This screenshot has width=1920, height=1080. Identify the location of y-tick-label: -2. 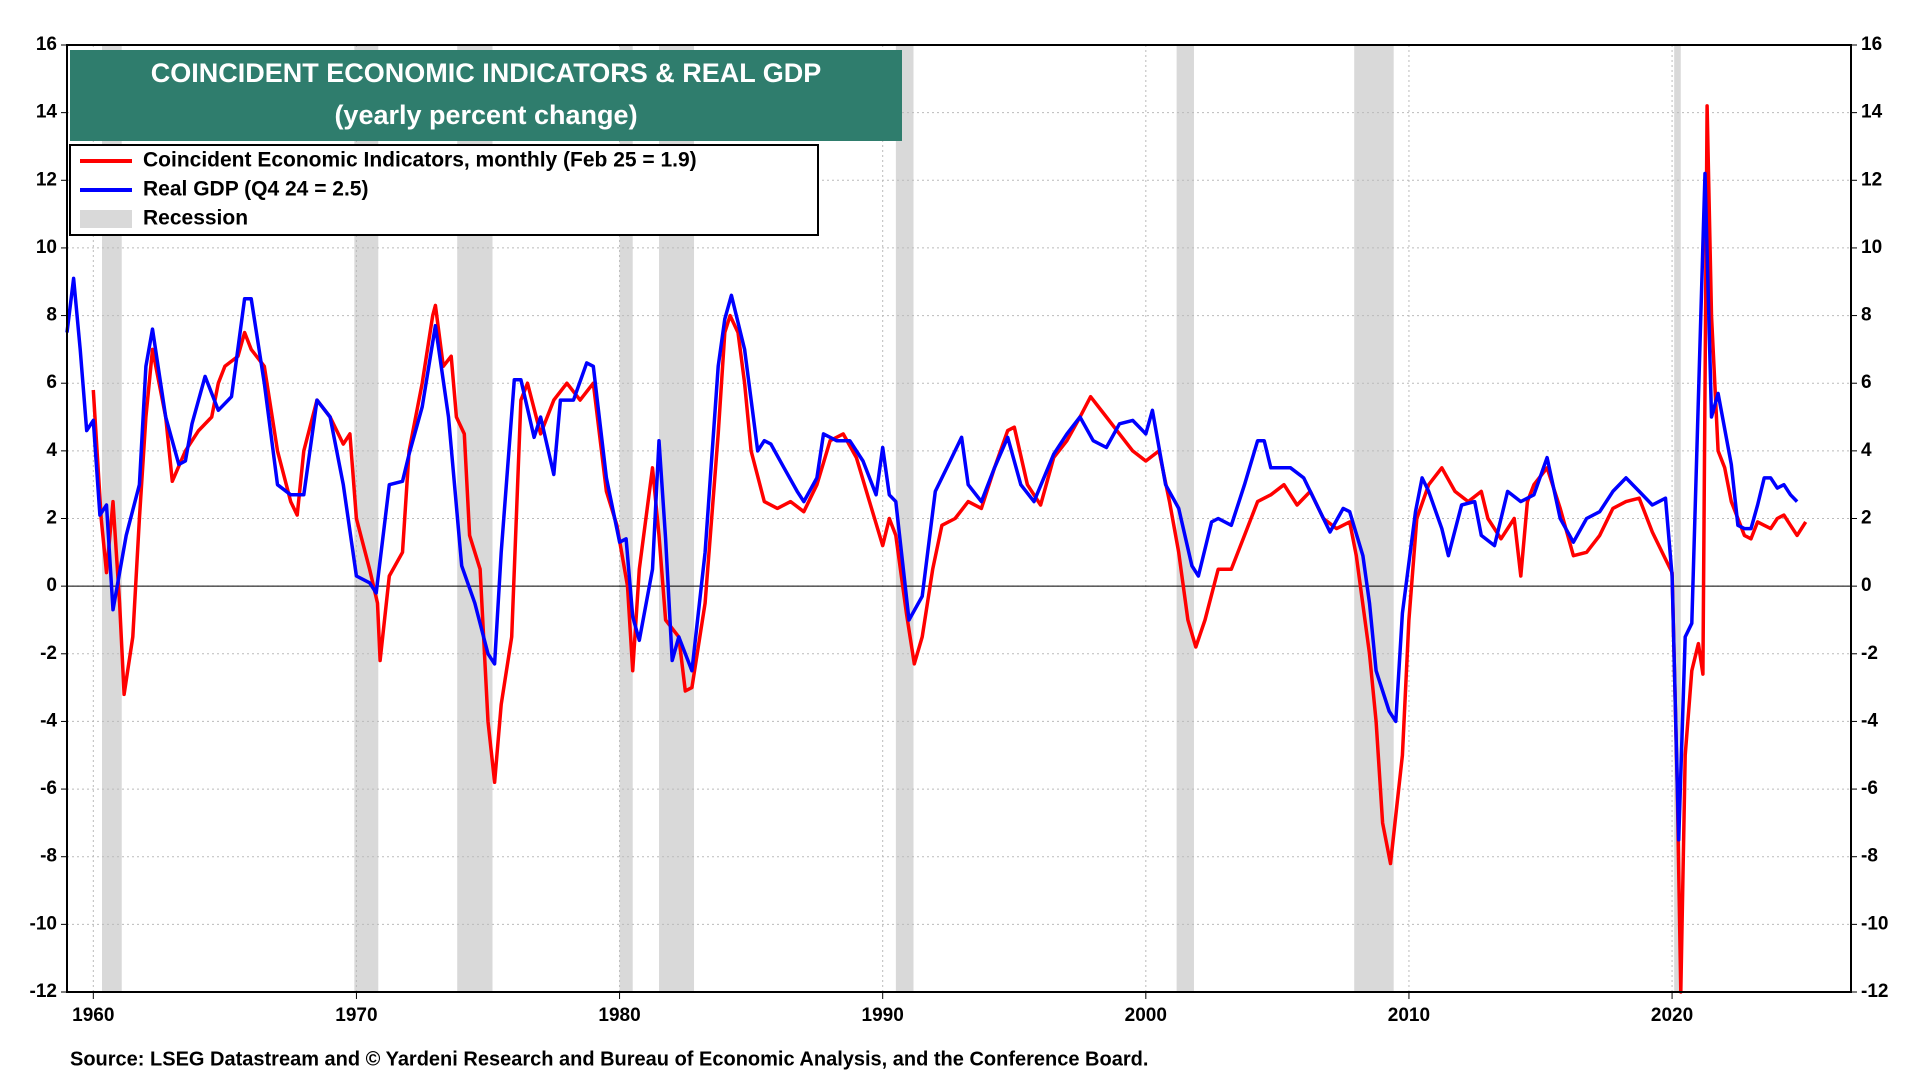
(48, 653).